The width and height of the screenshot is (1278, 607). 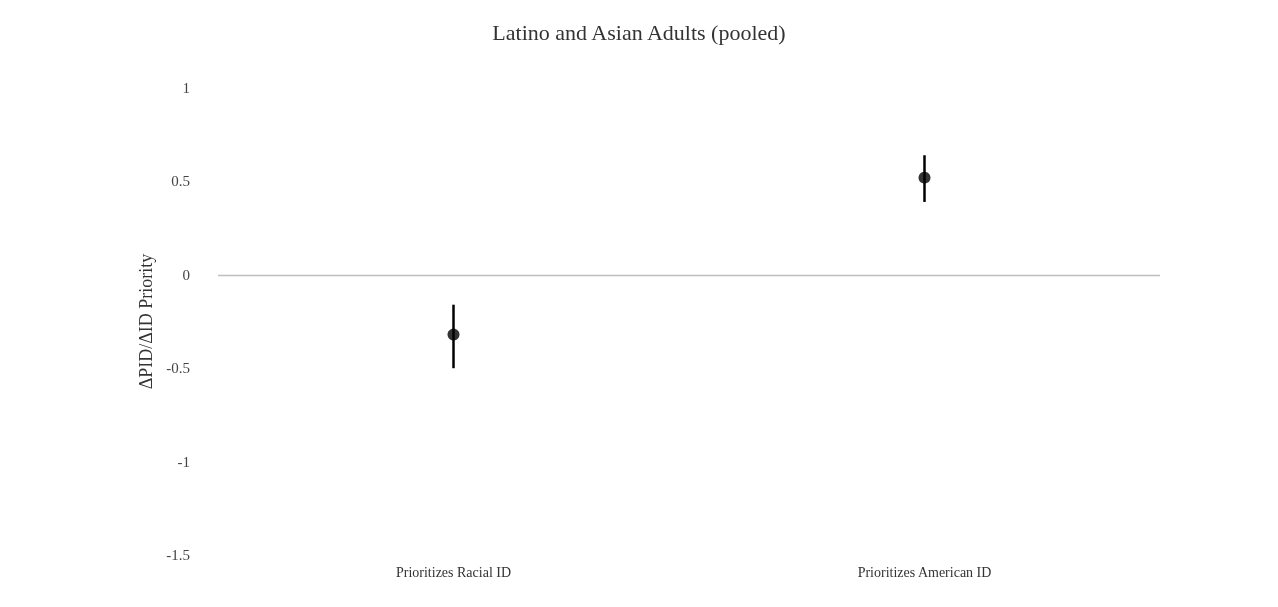 What do you see at coordinates (183, 461) in the screenshot?
I see `y-tick-label: -1` at bounding box center [183, 461].